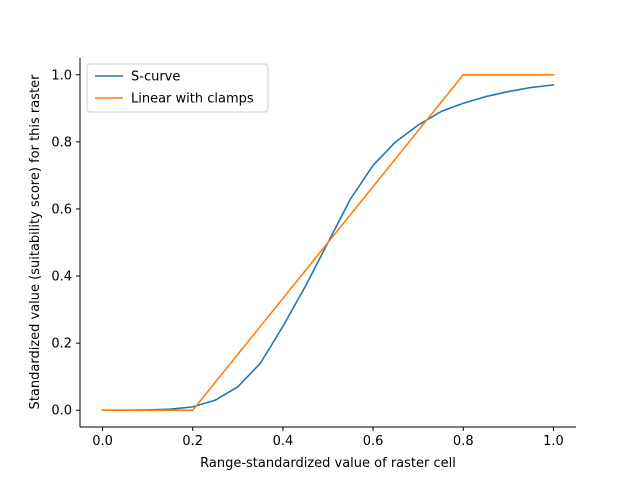  I want to click on legend-label-2: Linear with clamps, so click(192, 99).